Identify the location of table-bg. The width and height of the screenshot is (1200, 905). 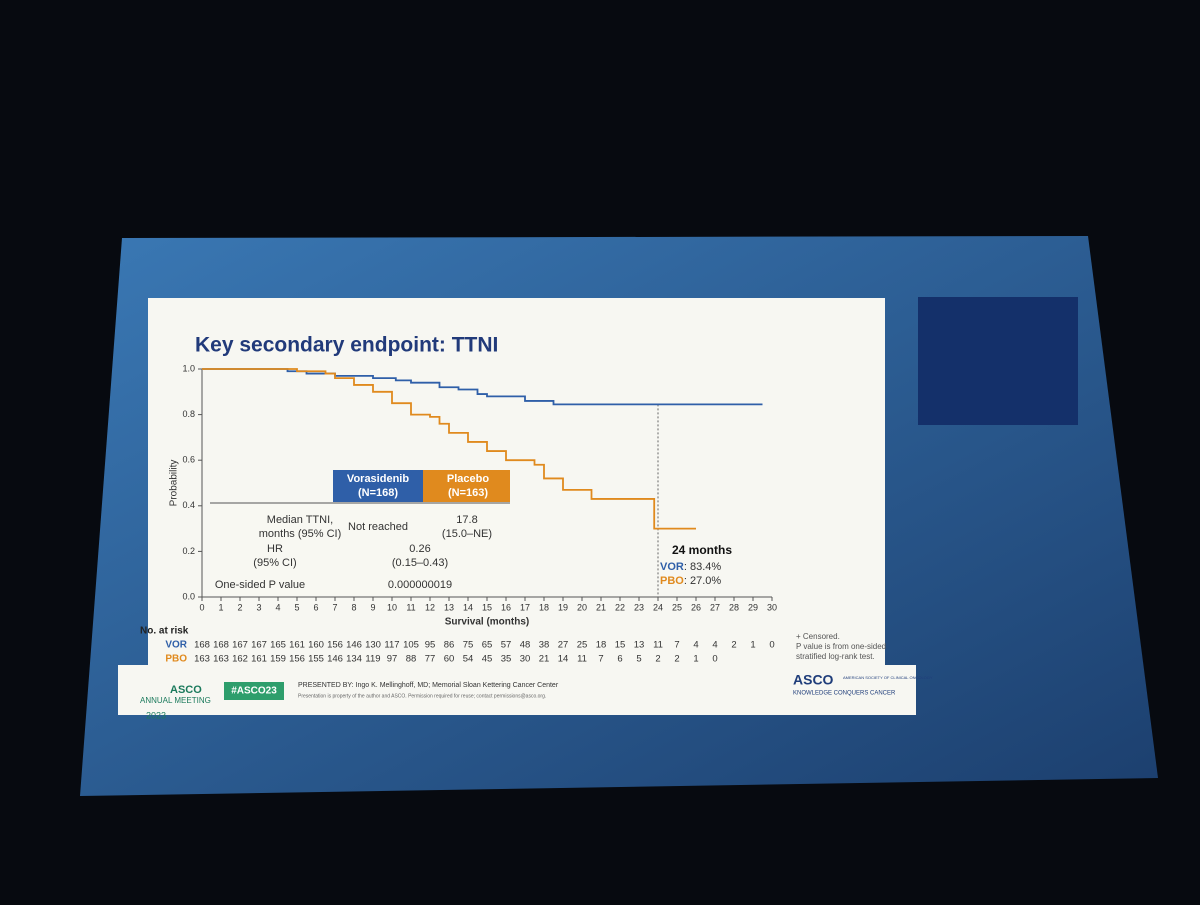
(360, 549).